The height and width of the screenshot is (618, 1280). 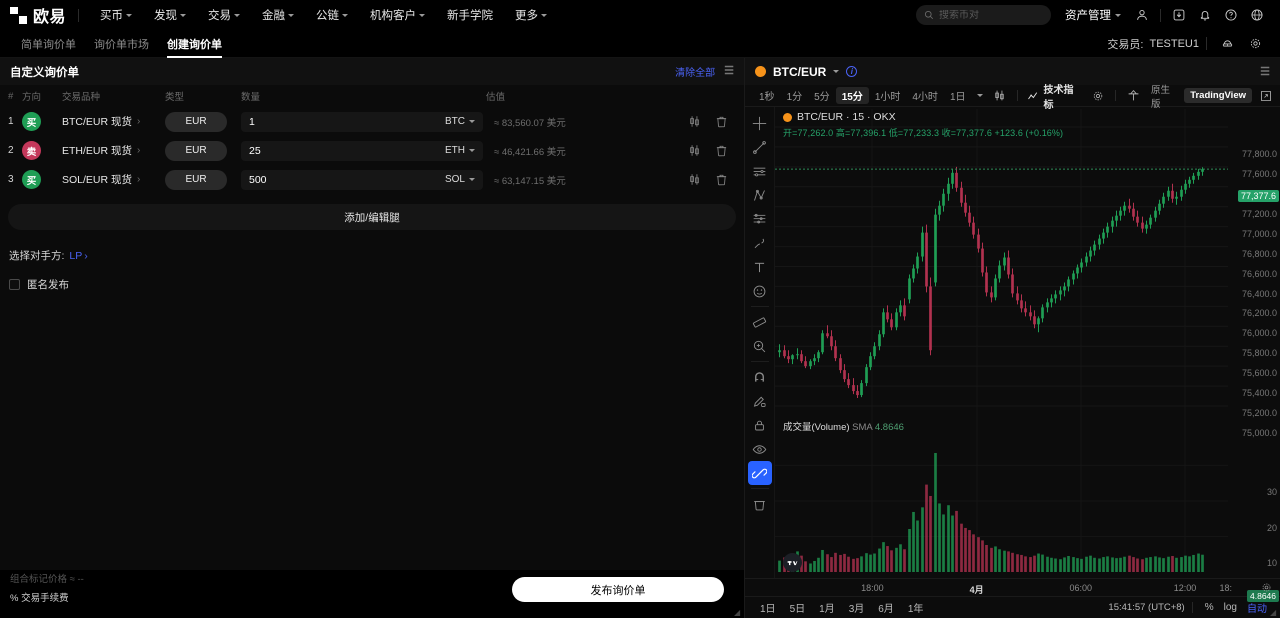 I want to click on crosshair-icon, so click(x=760, y=123).